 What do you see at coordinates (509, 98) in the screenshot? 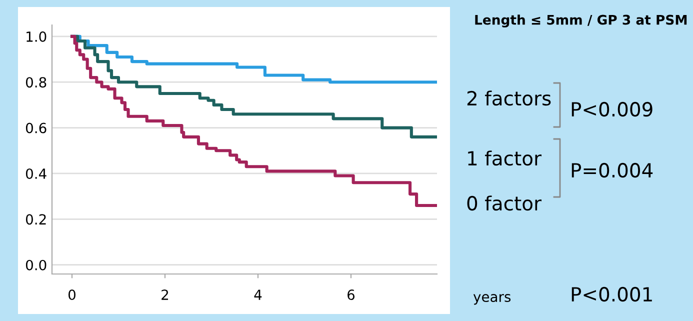
I see `series-label: 2 factors` at bounding box center [509, 98].